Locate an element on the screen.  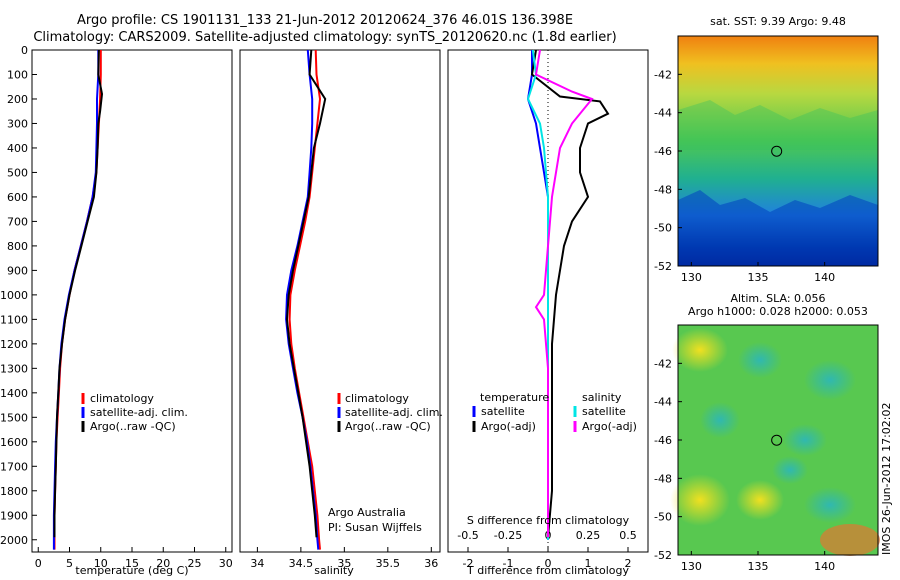
sst-mid-band is located at coordinates (778, 125).